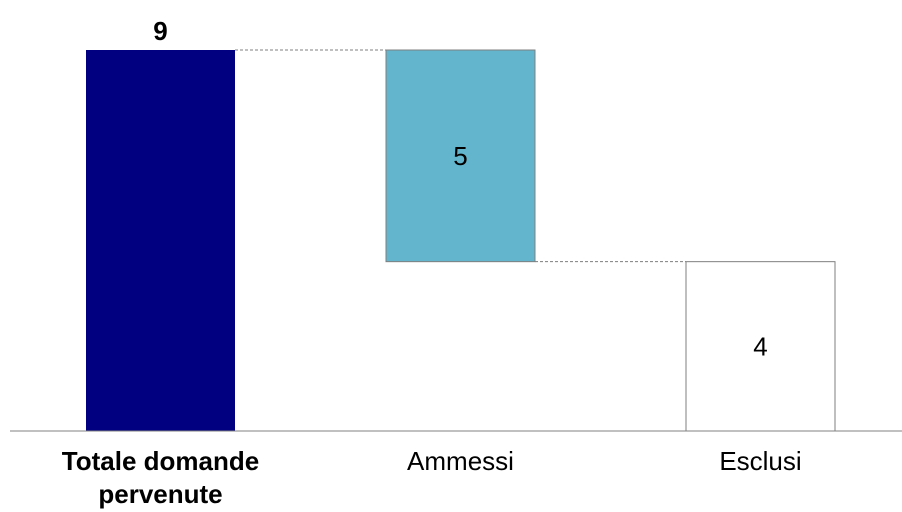 The image size is (902, 512). I want to click on bar-esclusi, so click(760, 346).